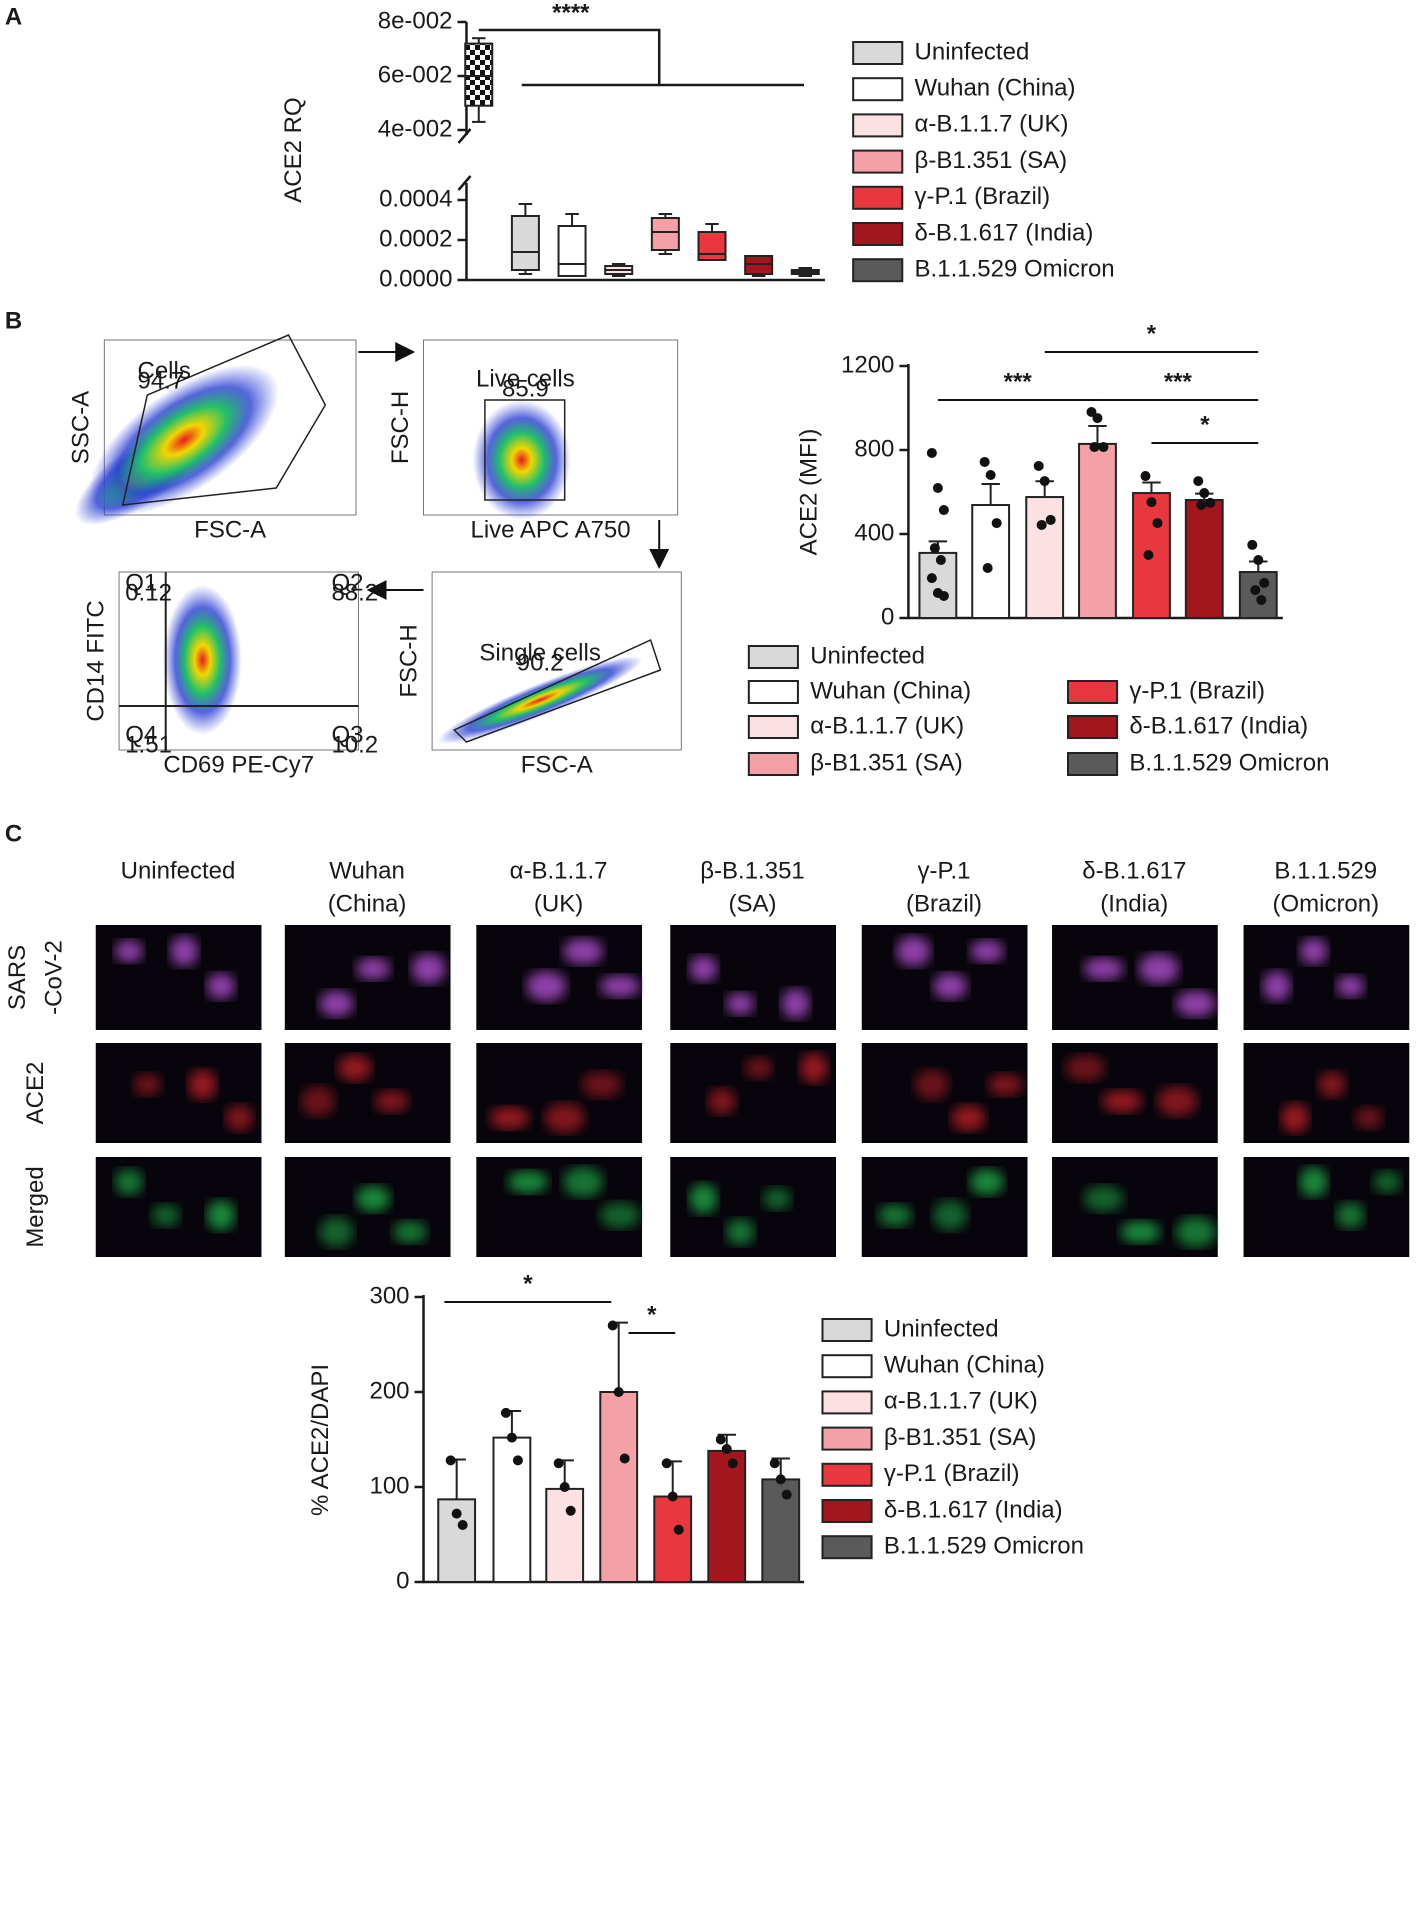 This screenshot has width=1424, height=1928. Describe the element at coordinates (551, 529) in the screenshot. I see `flow-x-label: Live APC A750` at that location.